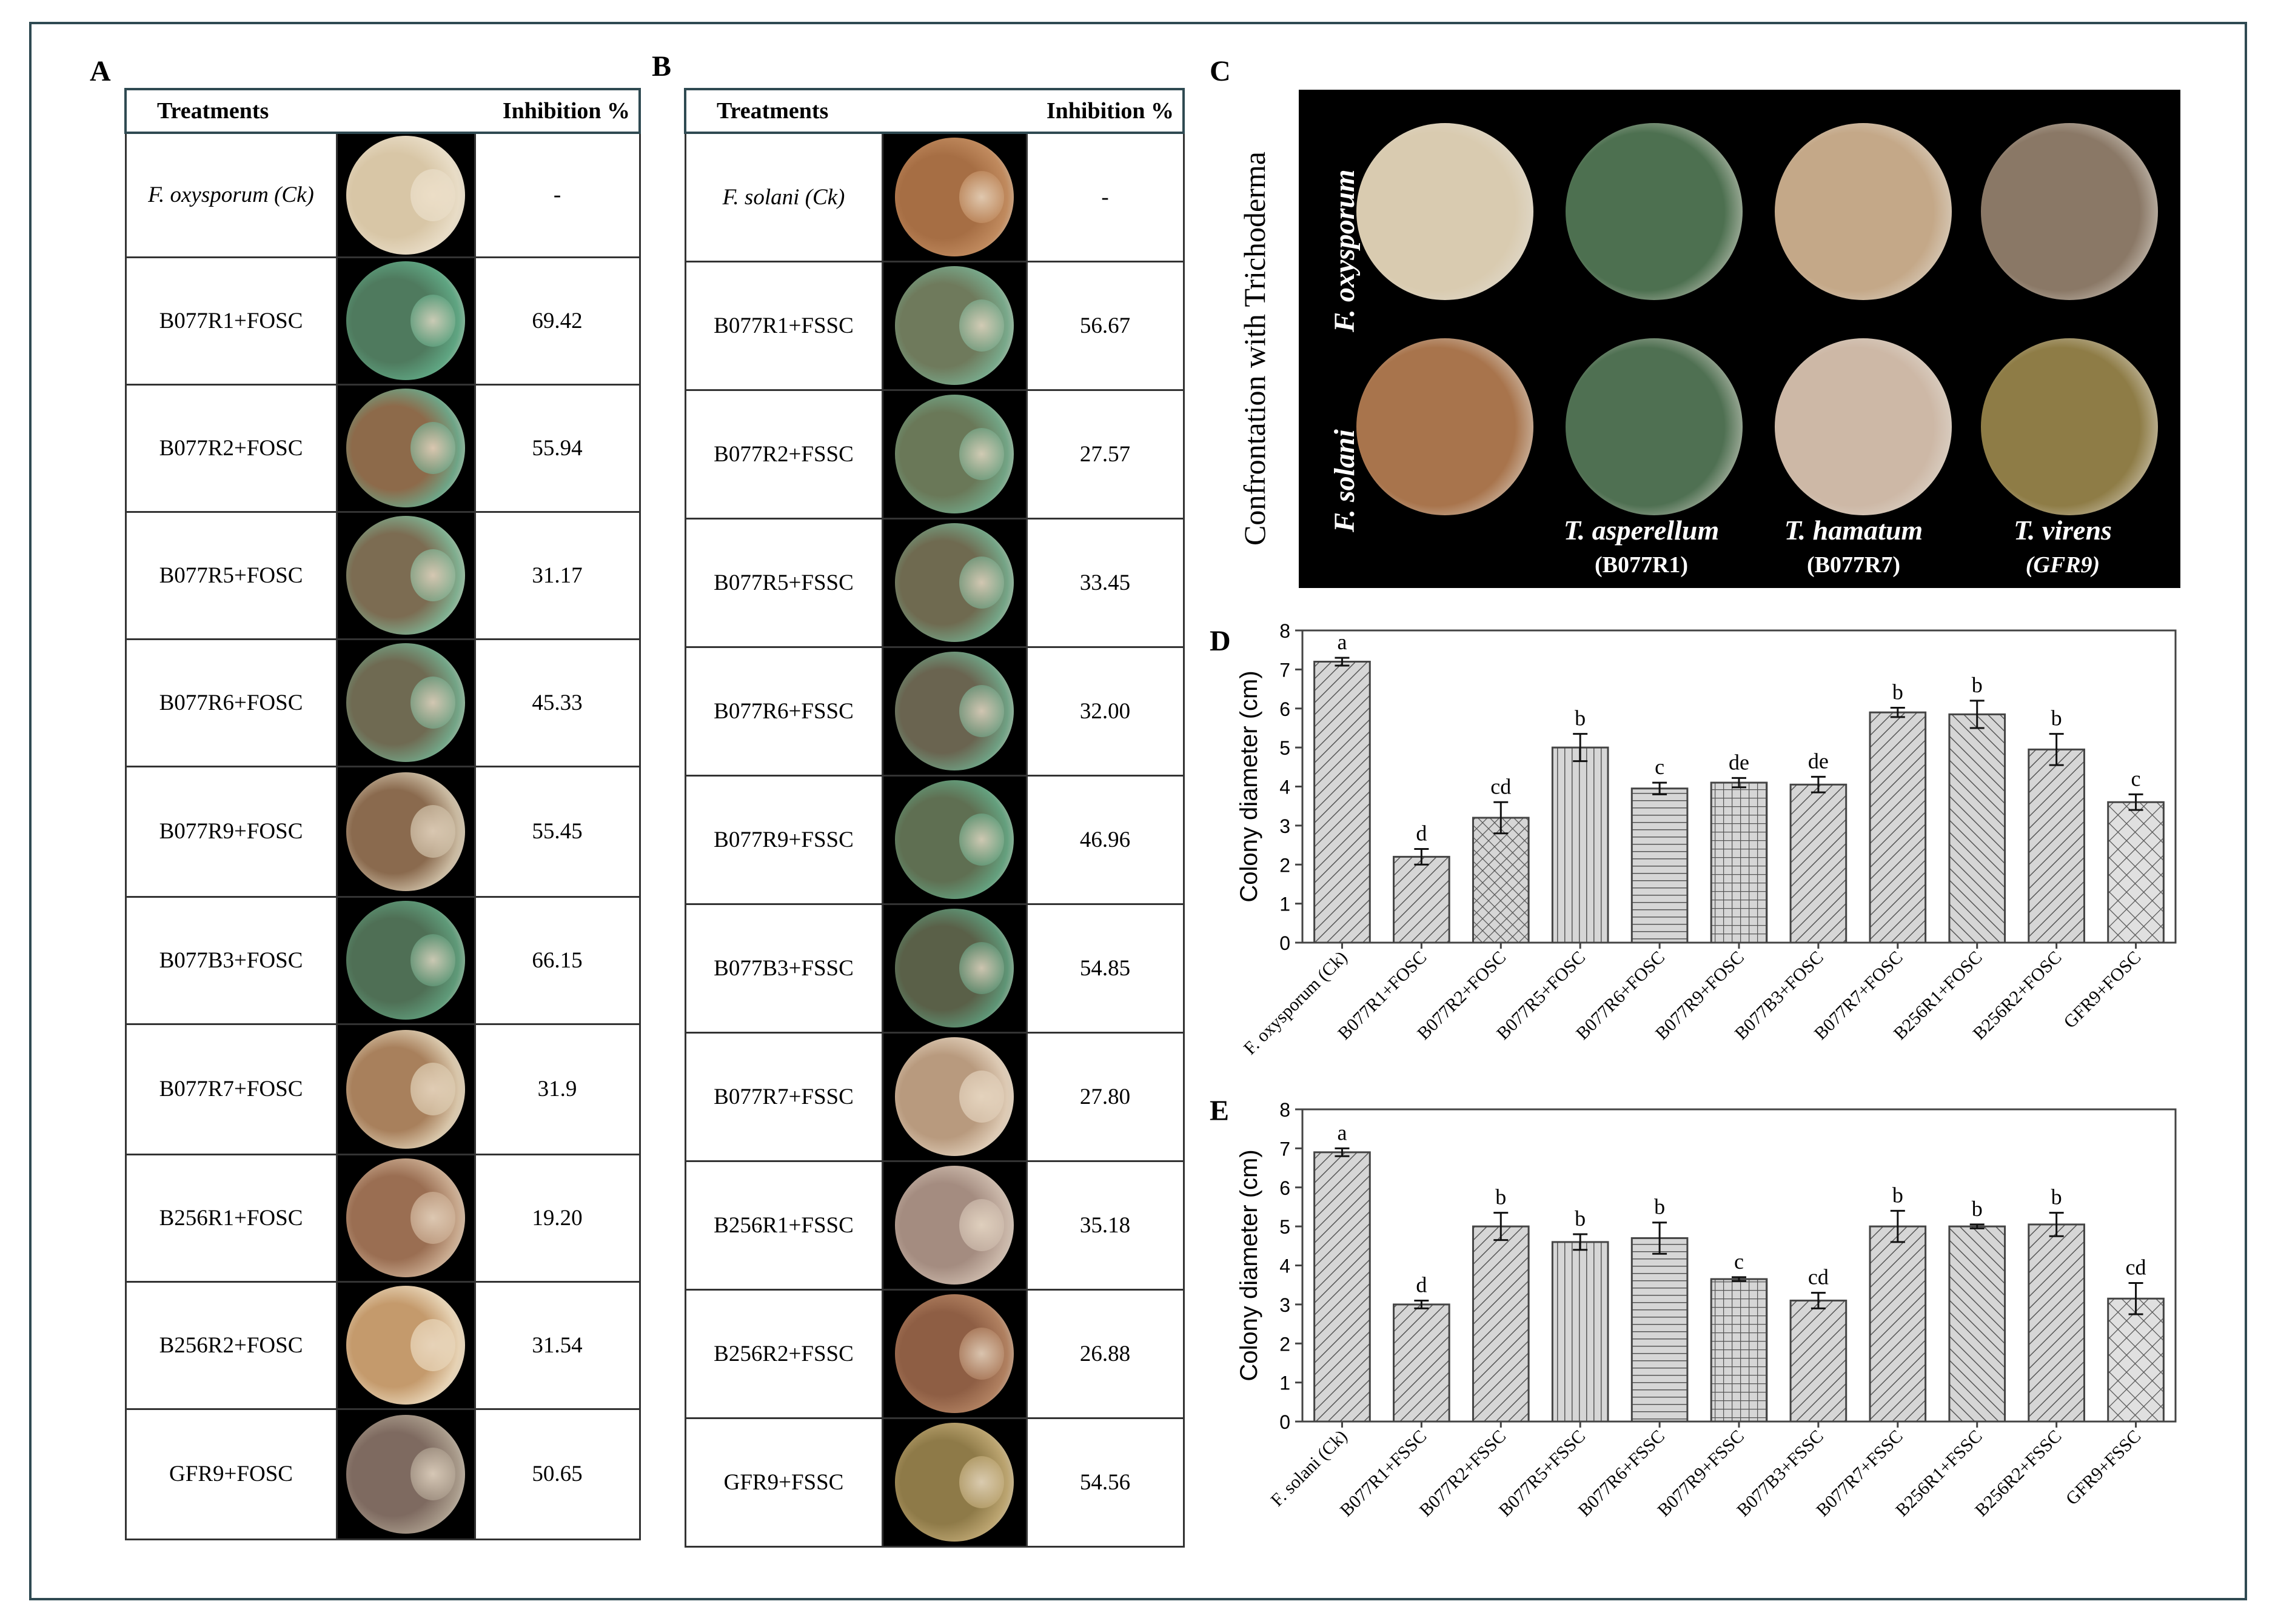 This screenshot has height=1624, width=2278. I want to click on table-row: B256R1+FOSC 19.20, so click(382, 1218).